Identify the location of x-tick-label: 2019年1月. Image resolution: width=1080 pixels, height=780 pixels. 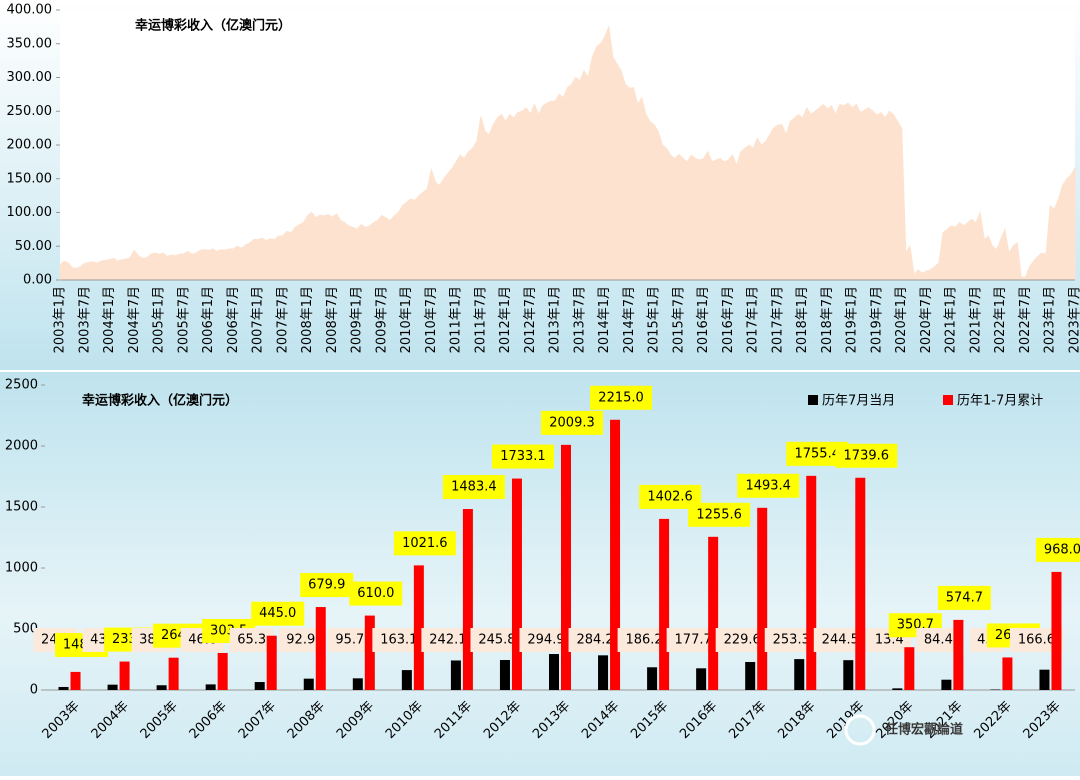
(852, 319).